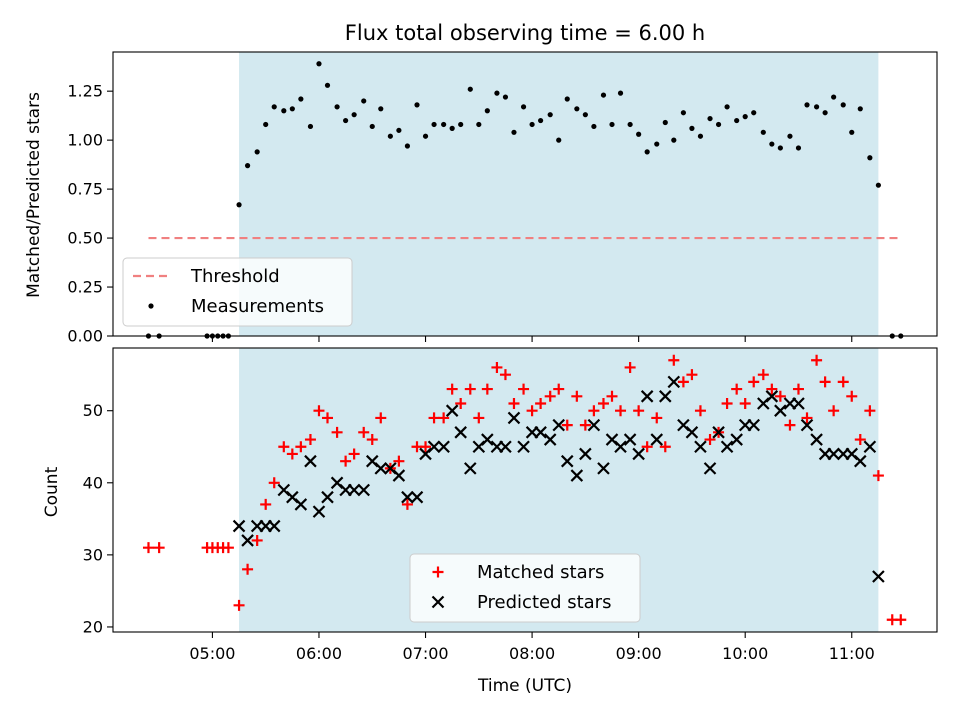 The height and width of the screenshot is (720, 960). I want to click on y-axis-label-ratio: Matched/Predicted stars, so click(34, 195).